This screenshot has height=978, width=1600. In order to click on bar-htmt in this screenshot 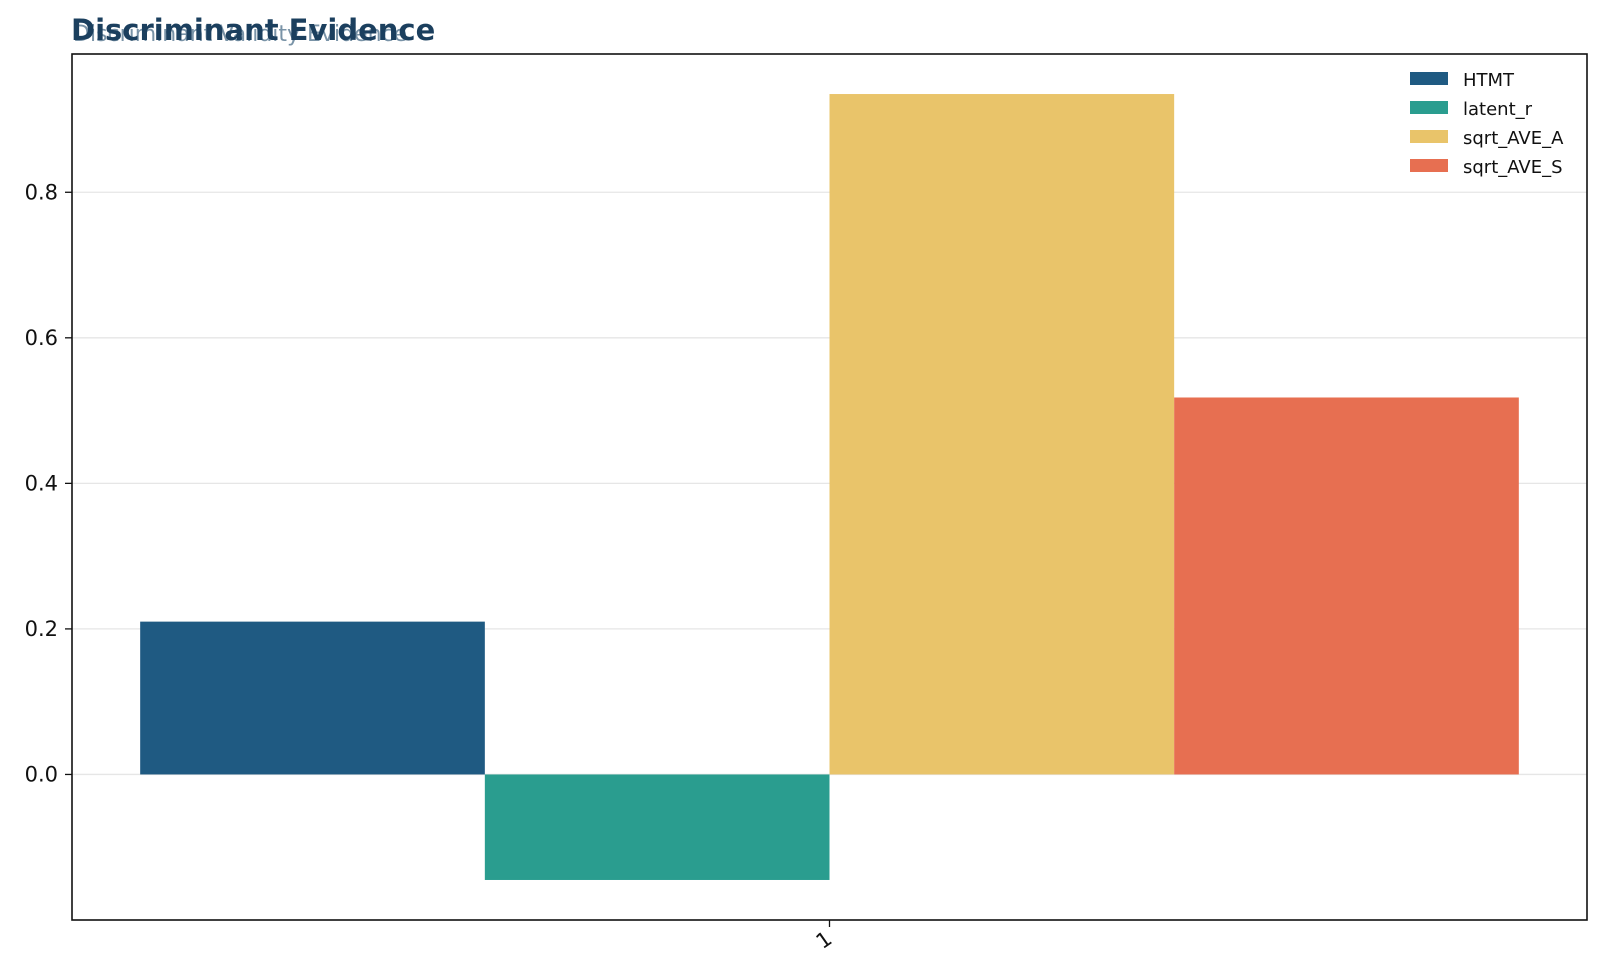, I will do `click(312, 698)`.